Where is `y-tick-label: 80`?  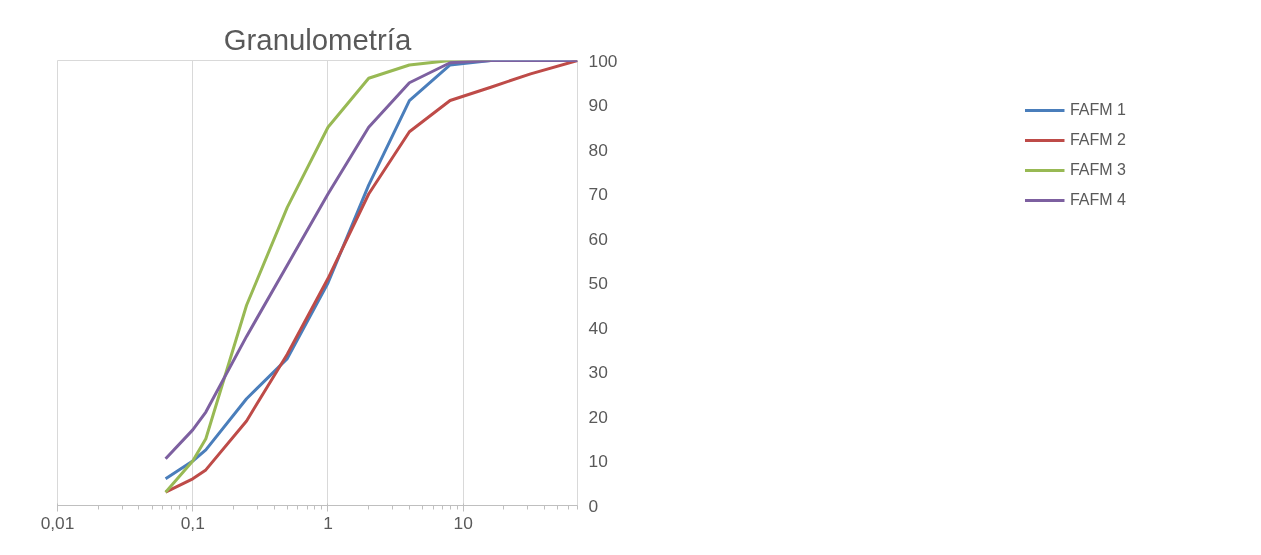
y-tick-label: 80 is located at coordinates (598, 149).